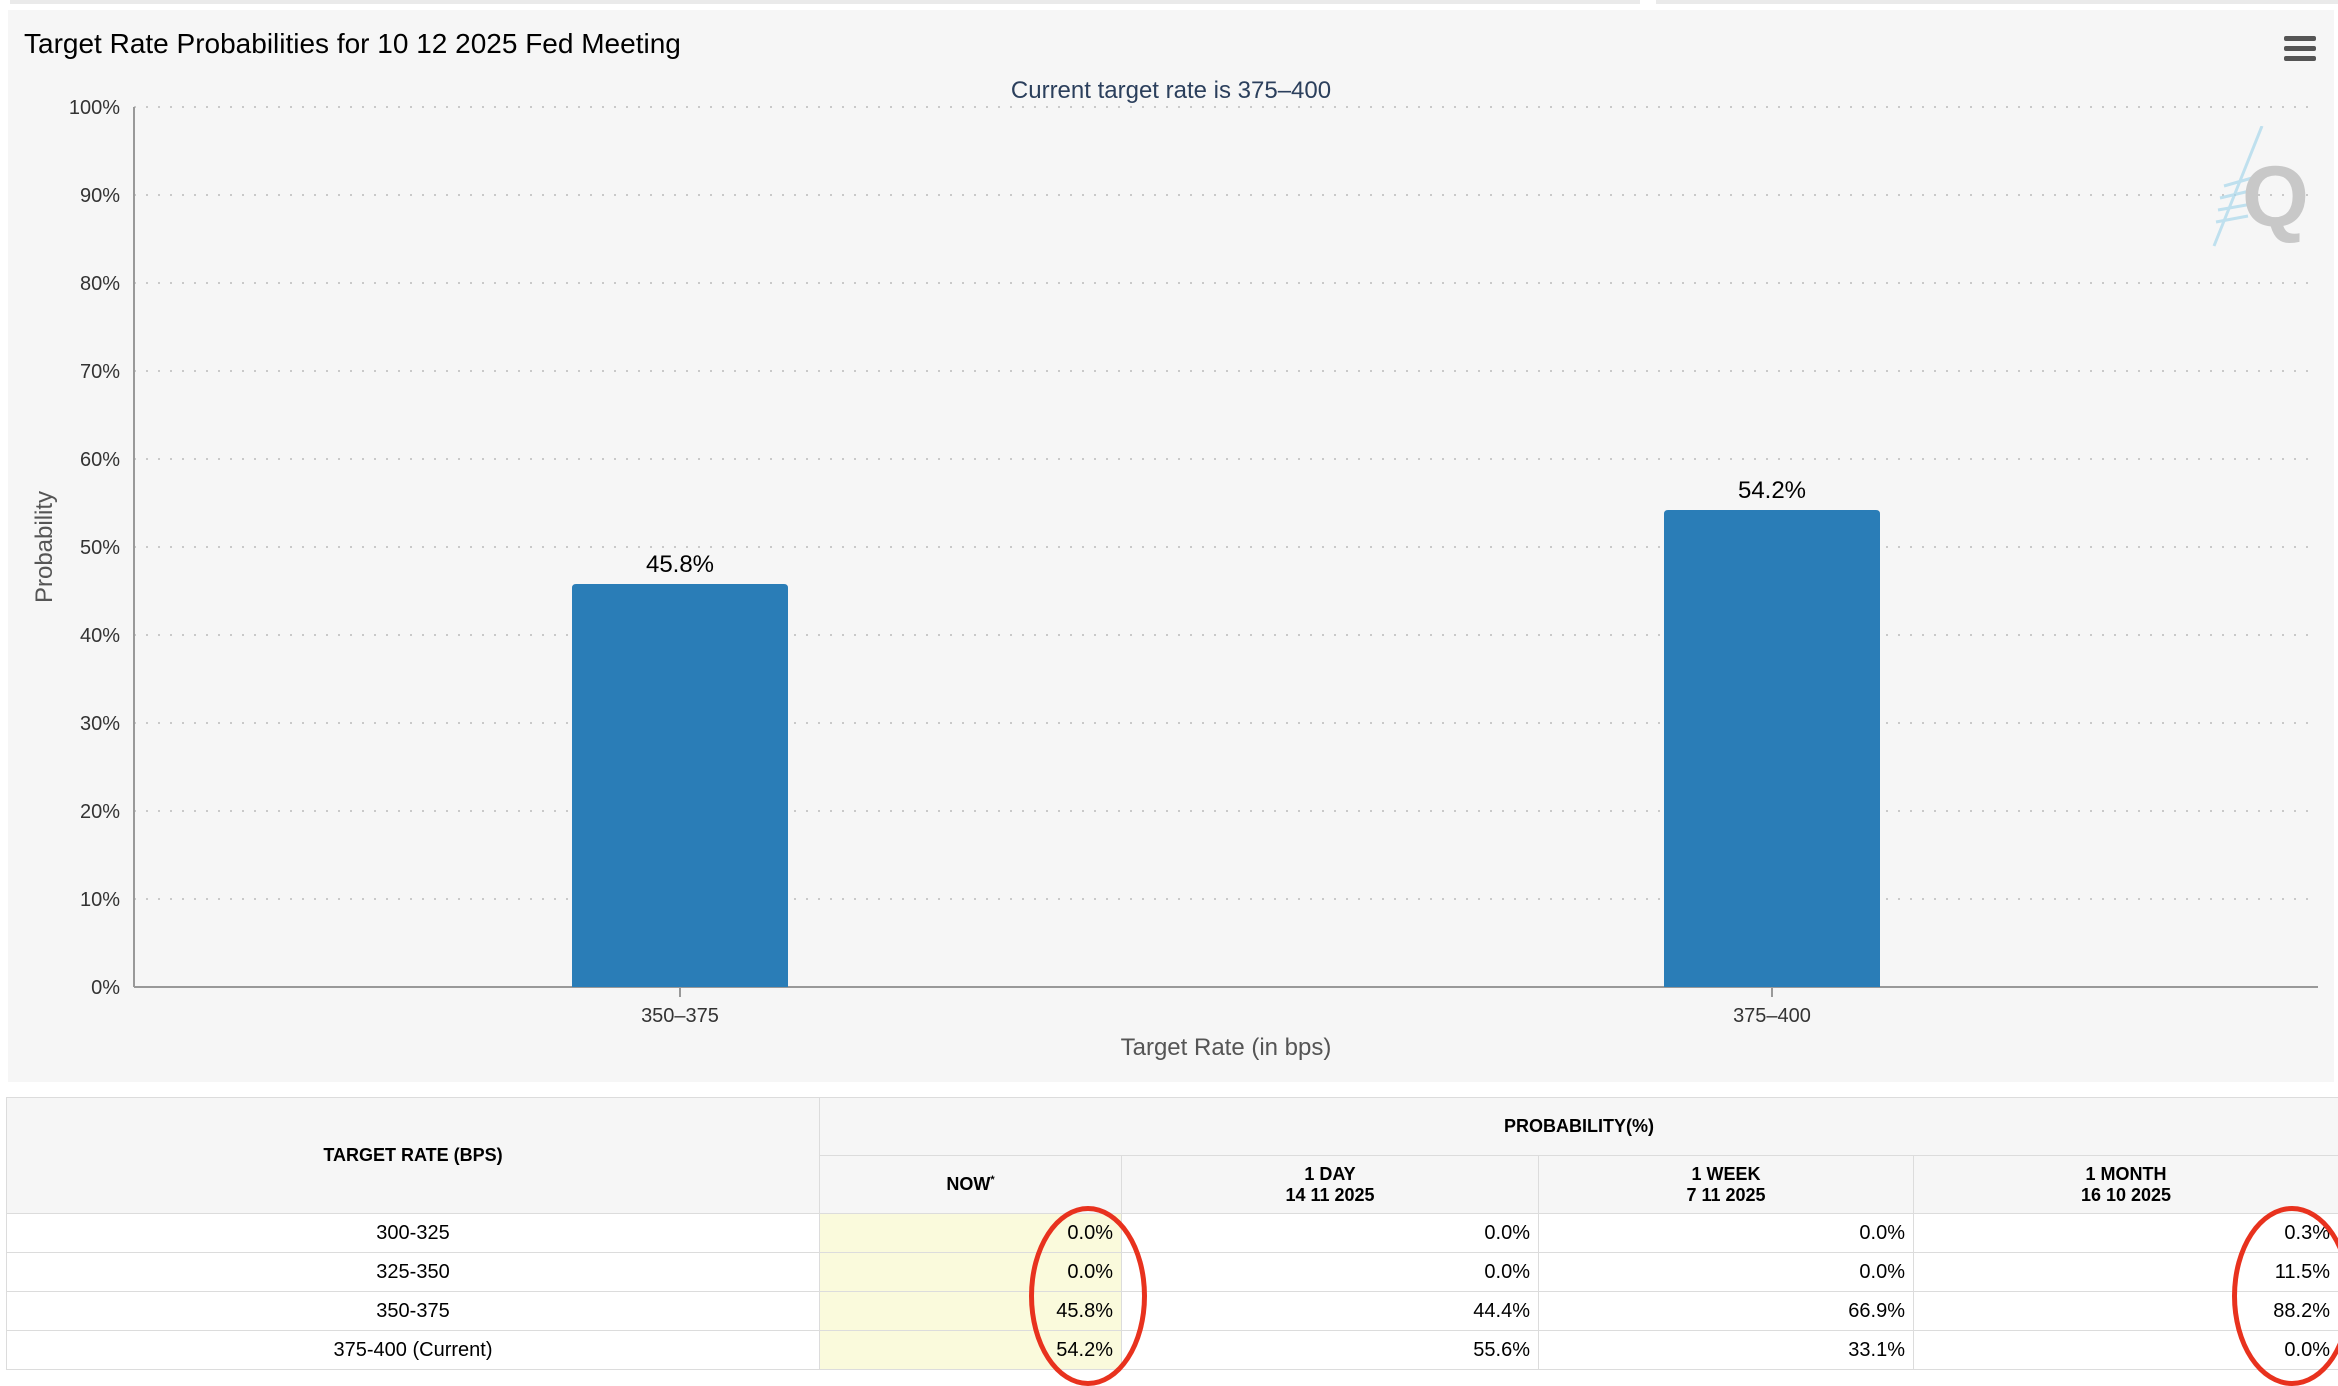 The width and height of the screenshot is (2338, 1386). I want to click on x-tick-label: 350–375, so click(680, 1016).